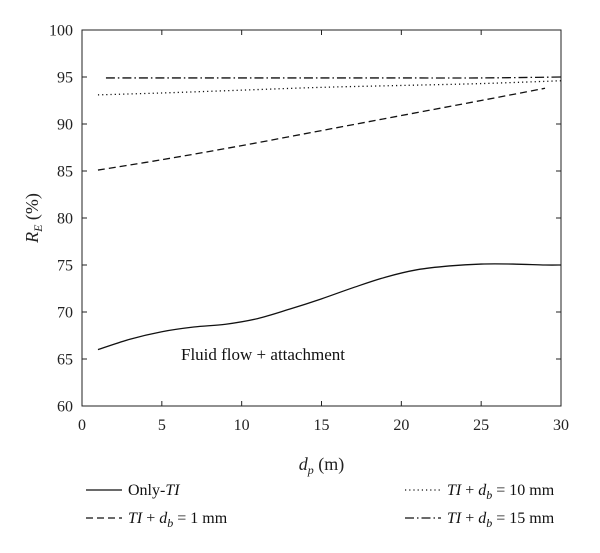 This screenshot has height=553, width=600. I want to click on x-tick-label: 30, so click(561, 425).